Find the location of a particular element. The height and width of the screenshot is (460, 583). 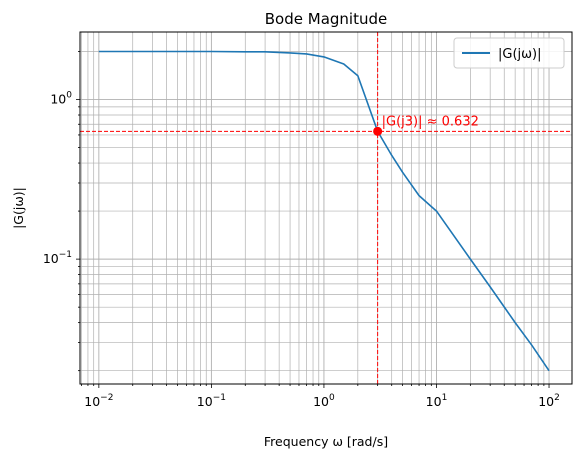

marker-annotation: |G(j3)| ≈ 0.632 is located at coordinates (430, 121).